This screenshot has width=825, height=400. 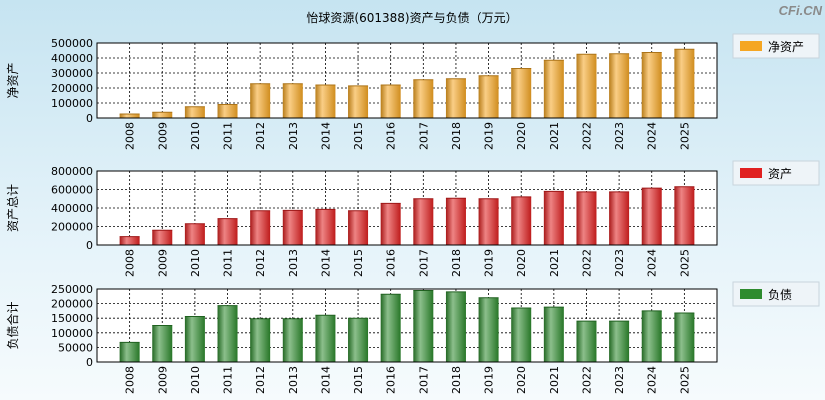 What do you see at coordinates (801, 10) in the screenshot?
I see `watermark-text: CFi.CN` at bounding box center [801, 10].